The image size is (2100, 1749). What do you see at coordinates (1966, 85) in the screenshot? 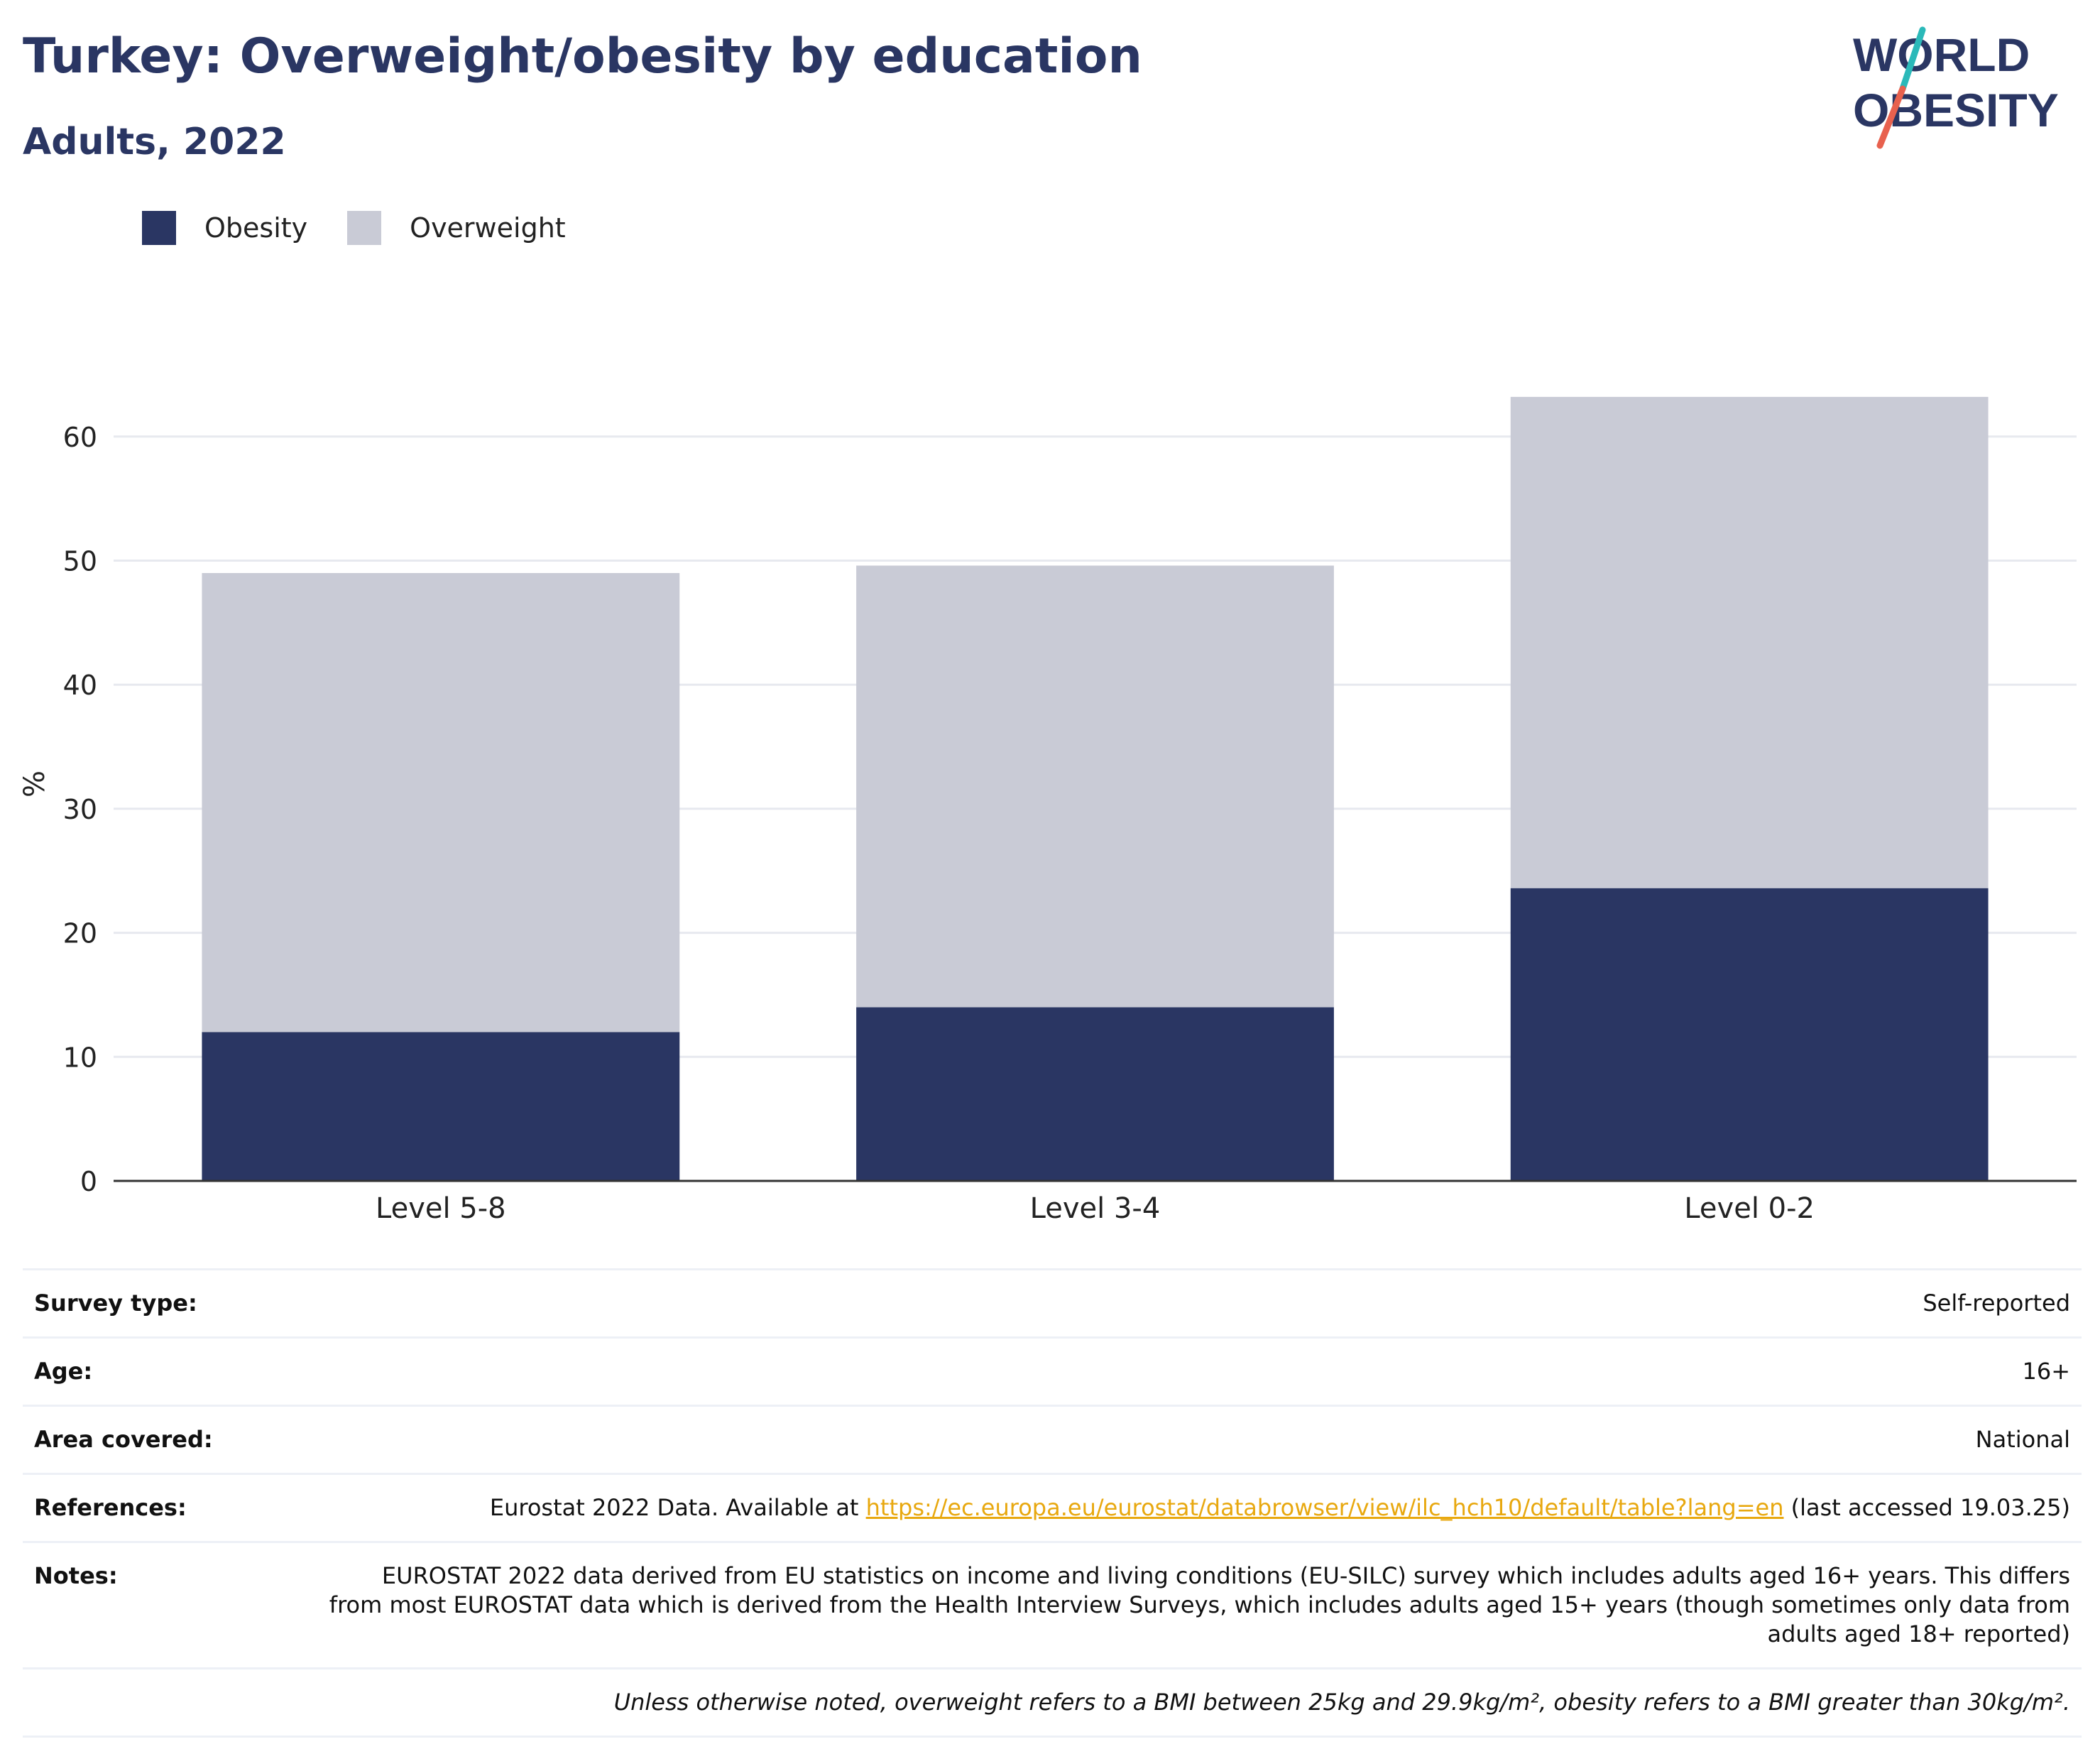
I see `world-obesity-logo: WORLD OBESITY` at bounding box center [1966, 85].